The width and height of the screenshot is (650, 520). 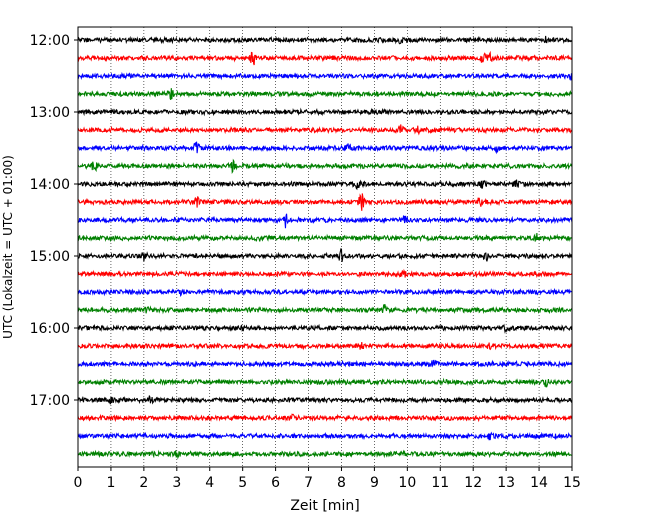 What do you see at coordinates (407, 483) in the screenshot?
I see `x-tick-label: 10` at bounding box center [407, 483].